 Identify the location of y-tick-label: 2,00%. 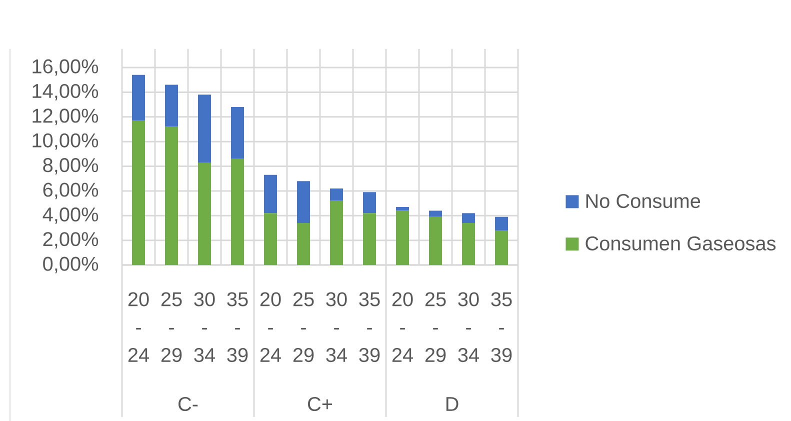
(70, 240).